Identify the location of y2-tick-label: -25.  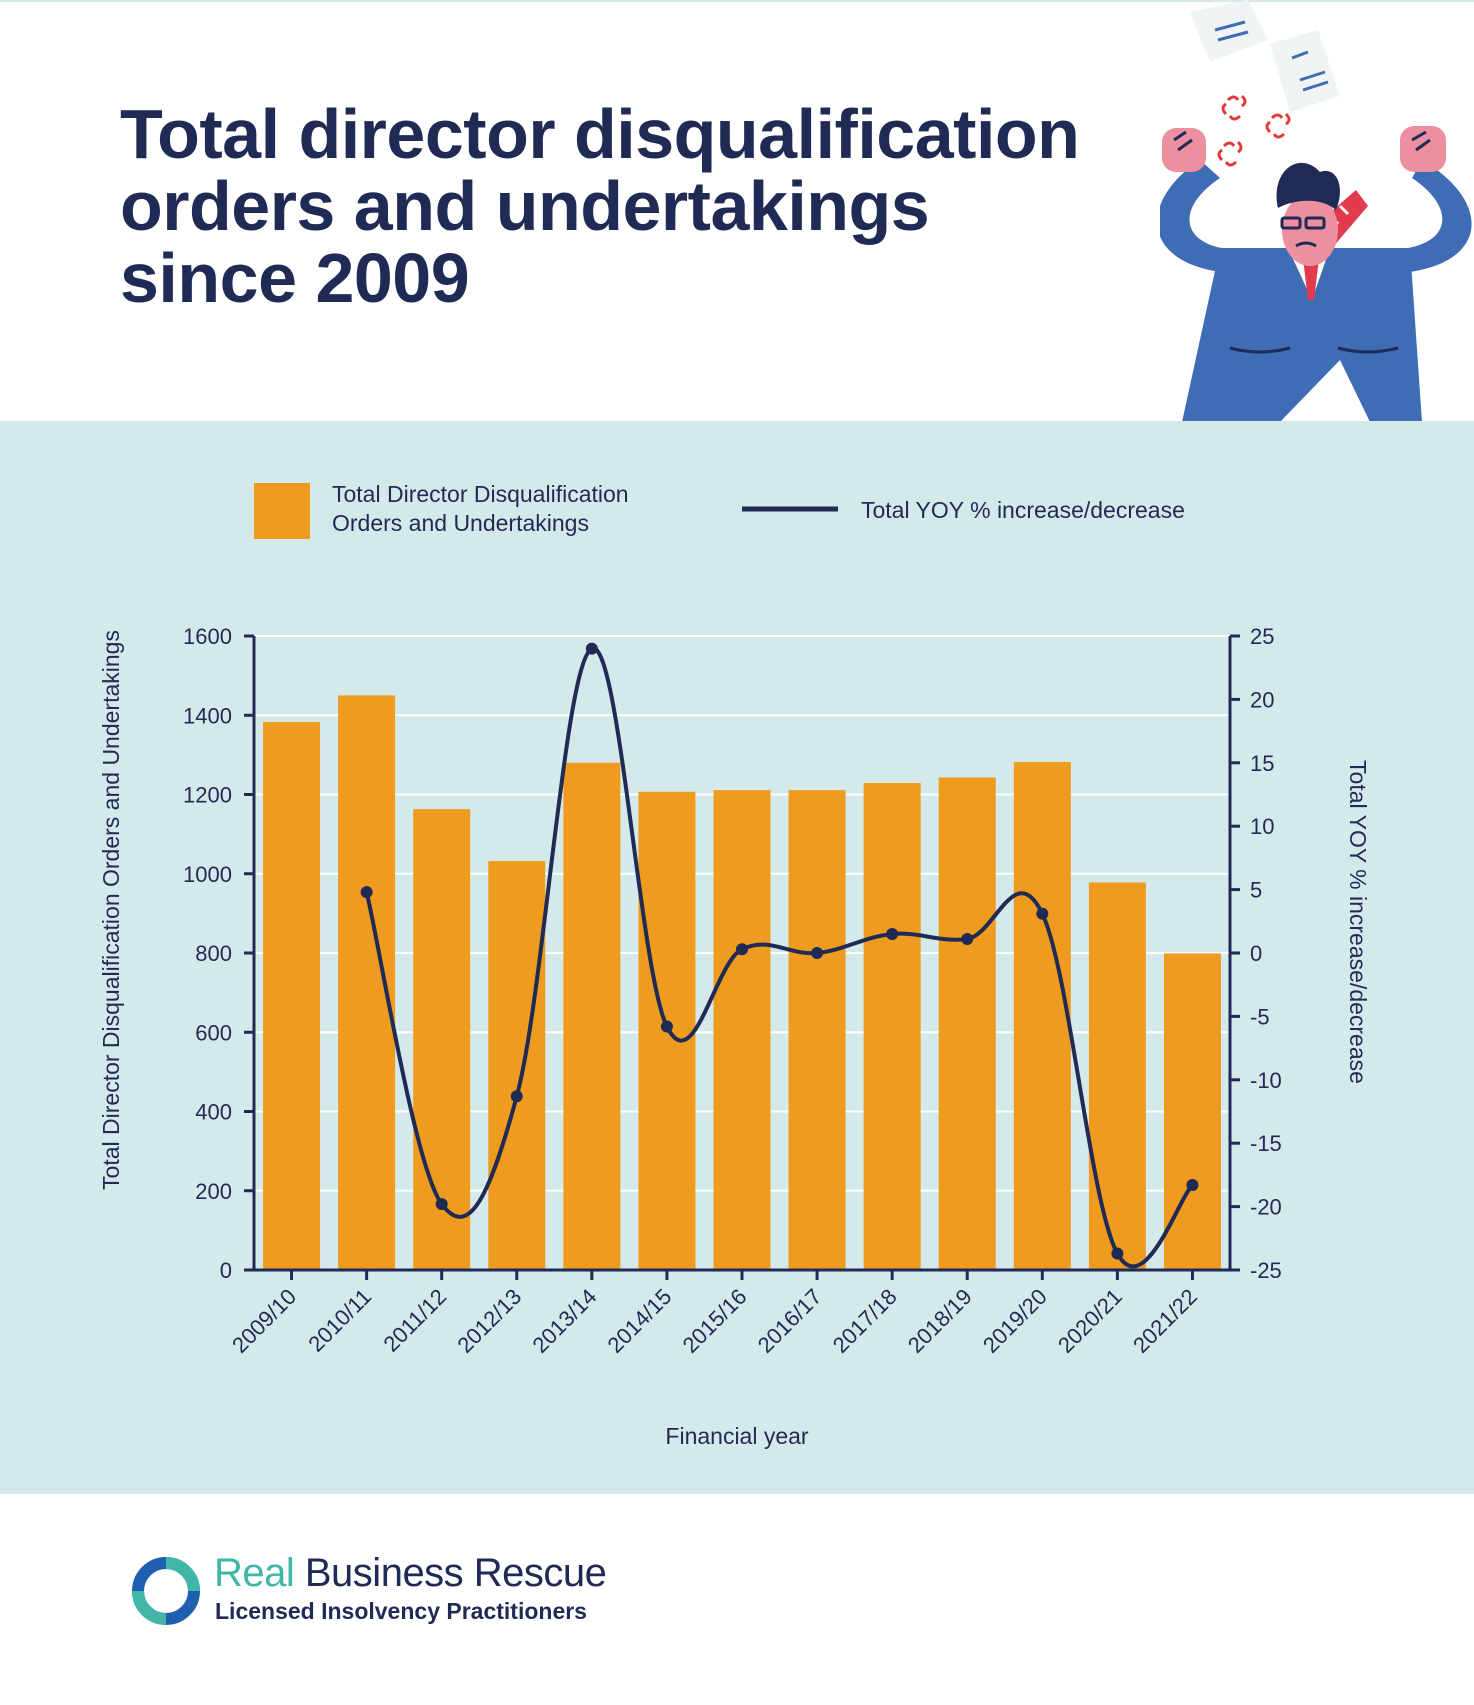
(1266, 1270).